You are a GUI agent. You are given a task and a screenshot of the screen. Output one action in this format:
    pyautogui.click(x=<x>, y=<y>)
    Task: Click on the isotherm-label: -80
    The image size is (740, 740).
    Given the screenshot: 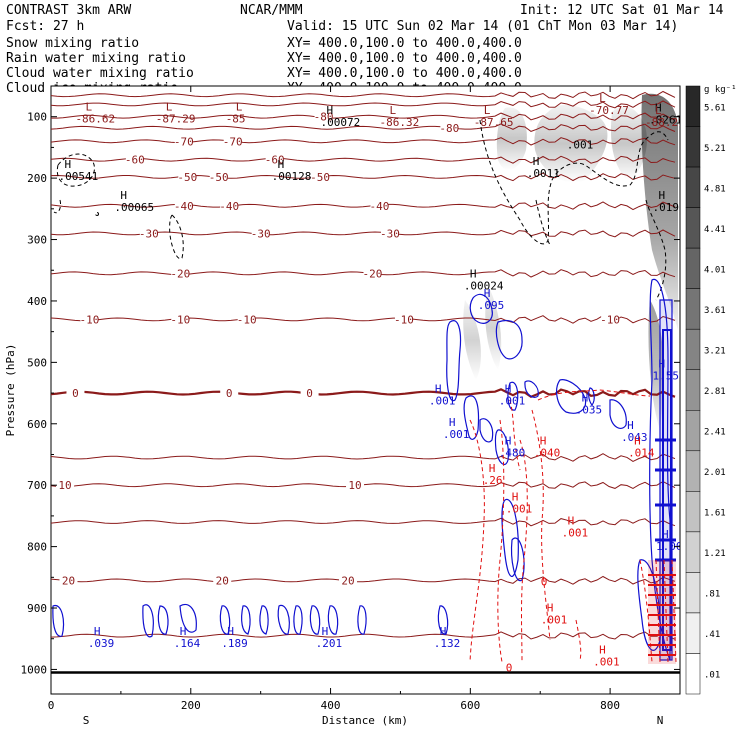 What is the action you would take?
    pyautogui.click(x=449, y=128)
    